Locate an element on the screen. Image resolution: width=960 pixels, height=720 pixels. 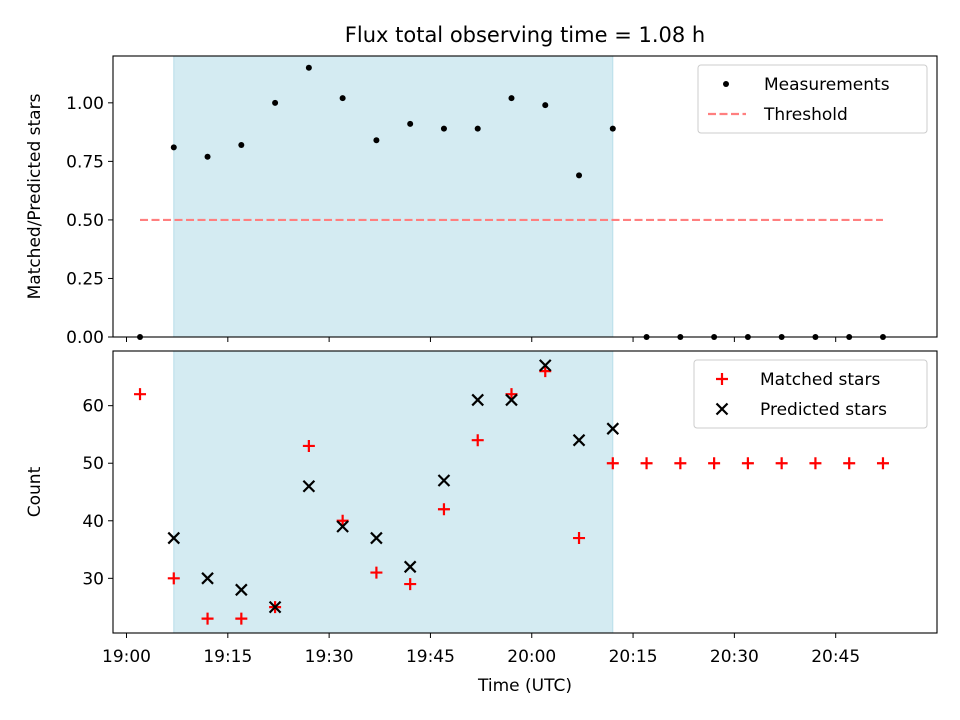
legend-label: Predicted stars is located at coordinates (823, 410).